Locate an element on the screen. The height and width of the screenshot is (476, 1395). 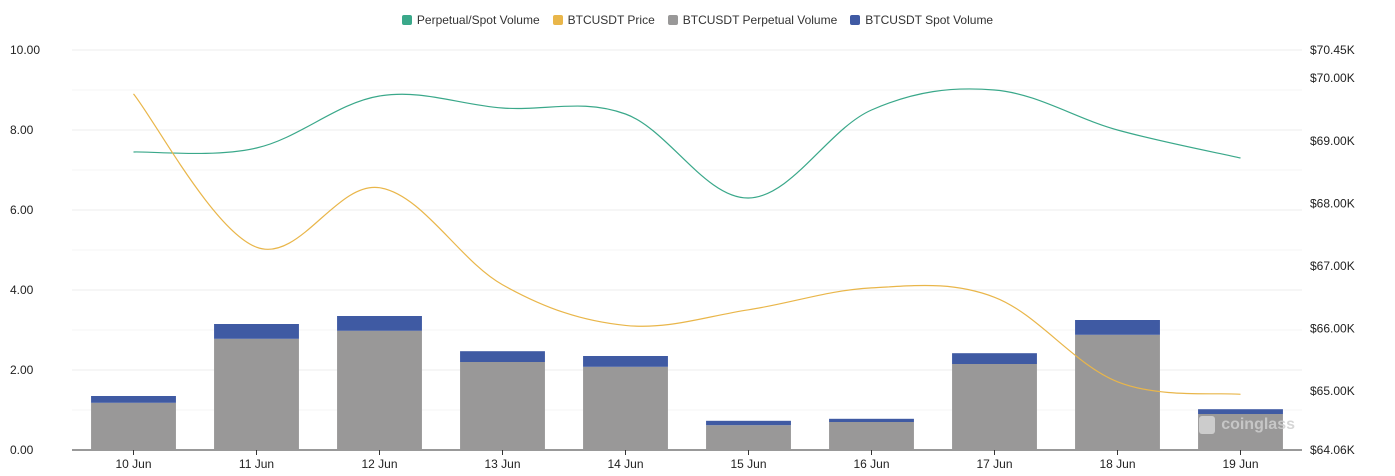
x-tick-label: 12 Jun is located at coordinates (379, 464).